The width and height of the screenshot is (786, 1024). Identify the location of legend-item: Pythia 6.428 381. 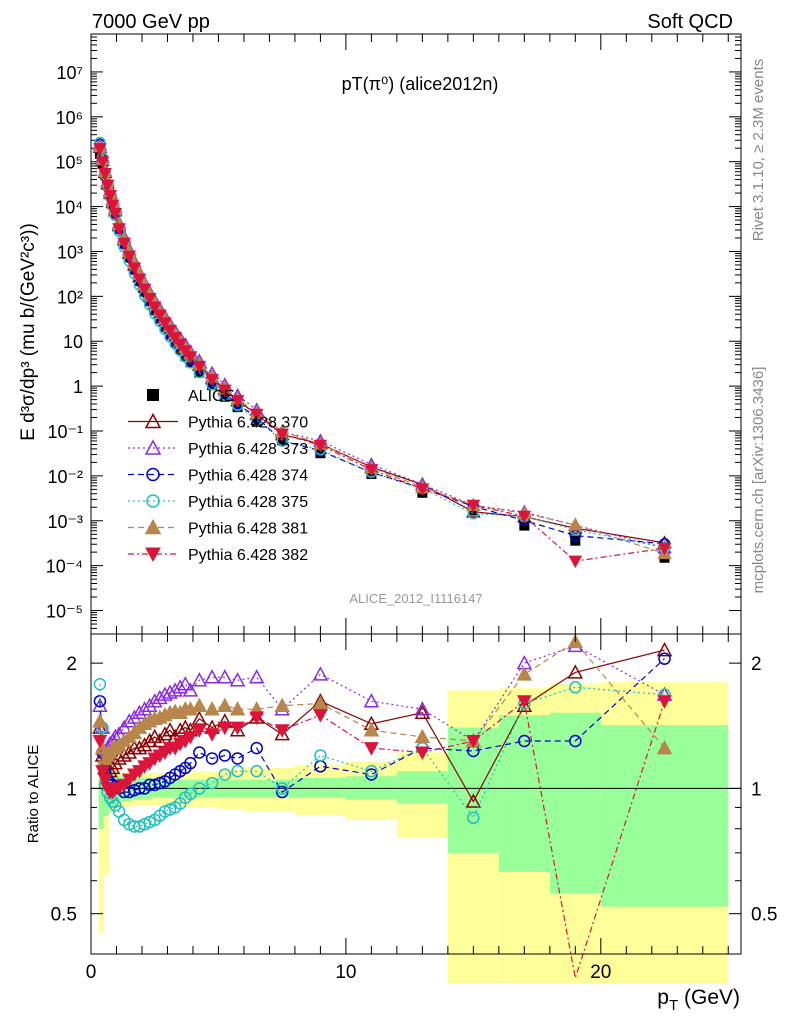
(218, 528).